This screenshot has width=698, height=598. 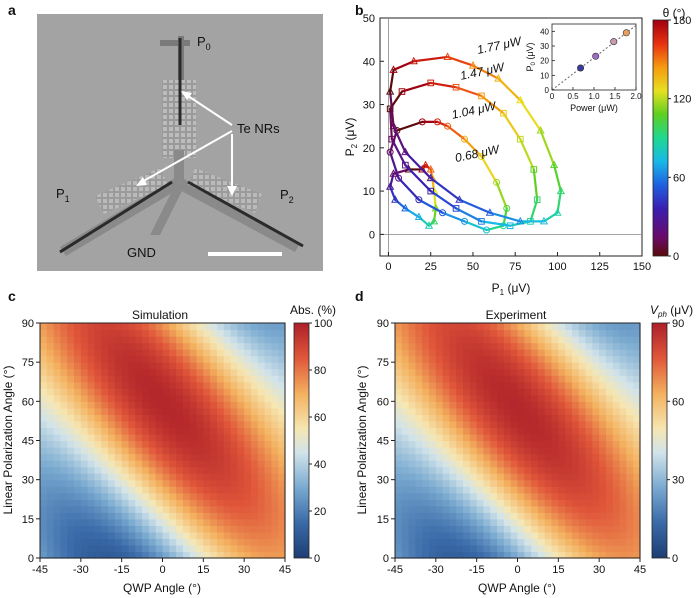 I want to click on d-heatmap-cells, so click(x=518, y=441).